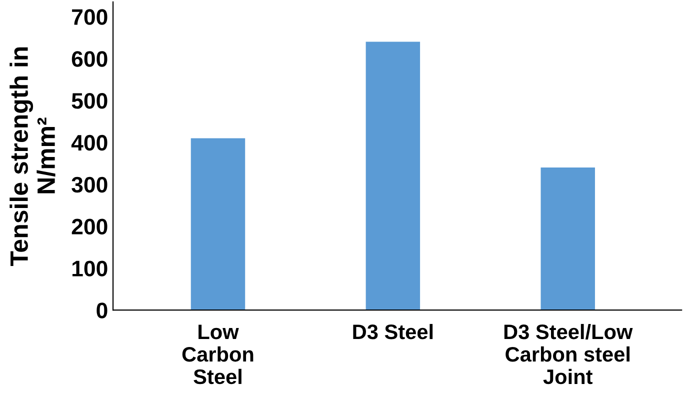 Image resolution: width=685 pixels, height=395 pixels. I want to click on y-tick-label: 0, so click(102, 310).